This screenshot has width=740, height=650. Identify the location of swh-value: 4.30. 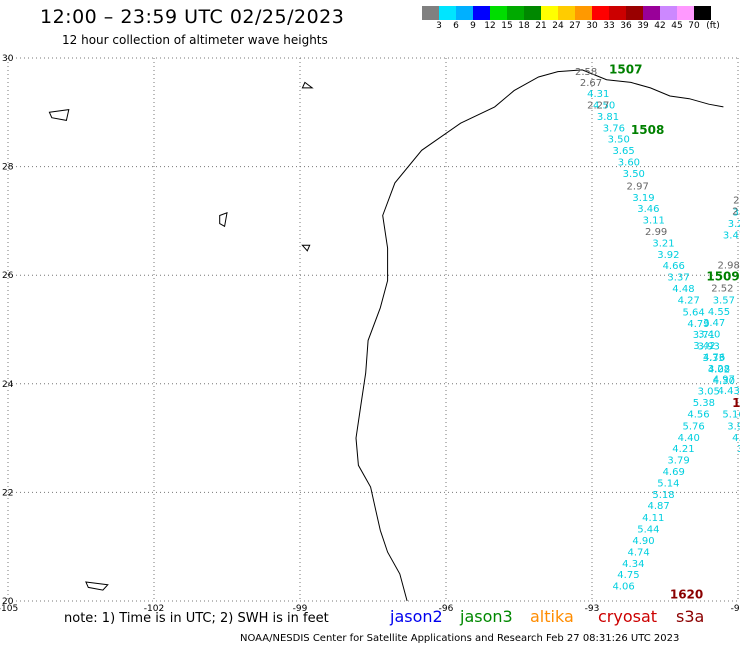
(724, 381).